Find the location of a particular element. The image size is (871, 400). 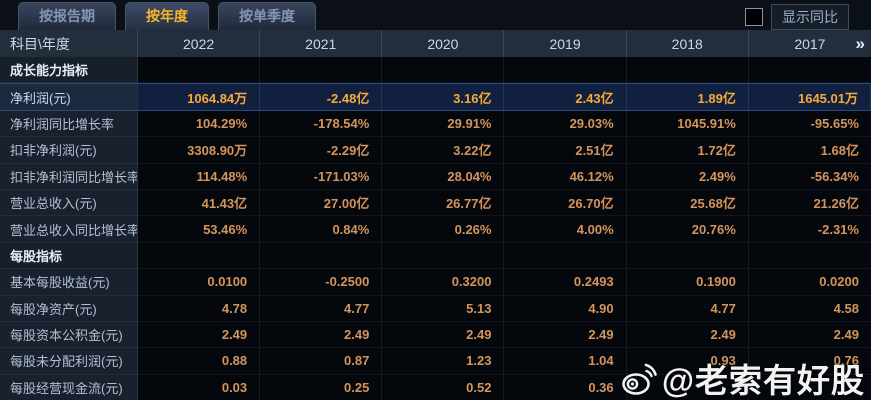

year-header-2017: 2017 » is located at coordinates (810, 43).